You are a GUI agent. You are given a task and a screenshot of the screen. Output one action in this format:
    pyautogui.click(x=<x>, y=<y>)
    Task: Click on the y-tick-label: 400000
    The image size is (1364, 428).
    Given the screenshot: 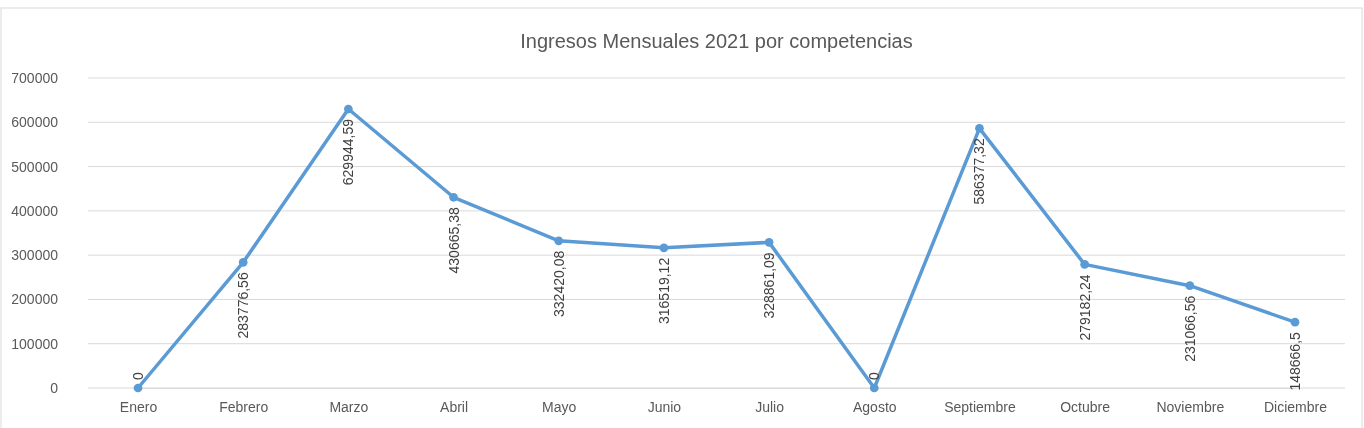 What is the action you would take?
    pyautogui.click(x=35, y=210)
    